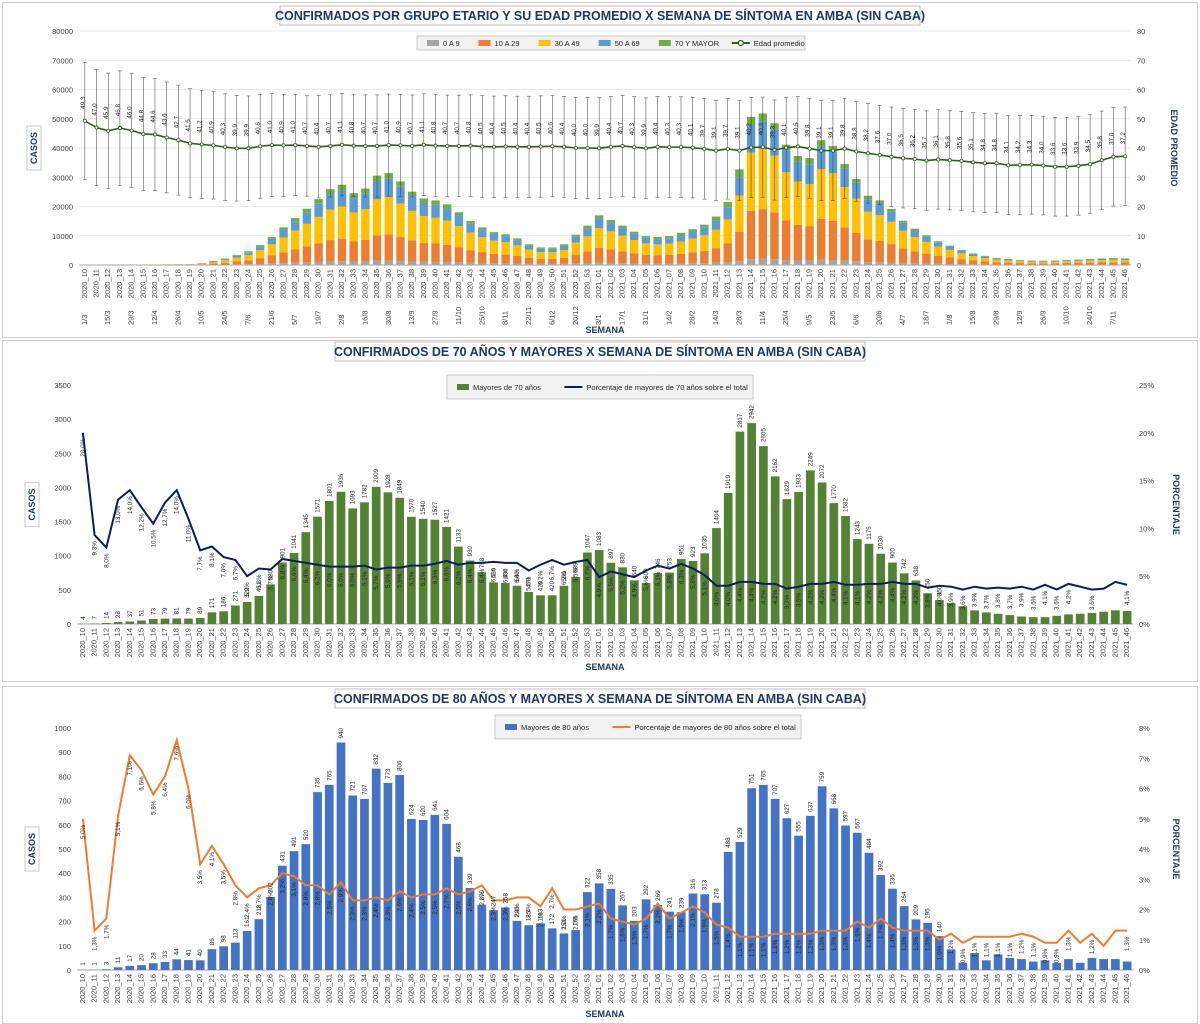 This screenshot has width=1200, height=1024. I want to click on x-tick-label: 2021_31, so click(949, 283).